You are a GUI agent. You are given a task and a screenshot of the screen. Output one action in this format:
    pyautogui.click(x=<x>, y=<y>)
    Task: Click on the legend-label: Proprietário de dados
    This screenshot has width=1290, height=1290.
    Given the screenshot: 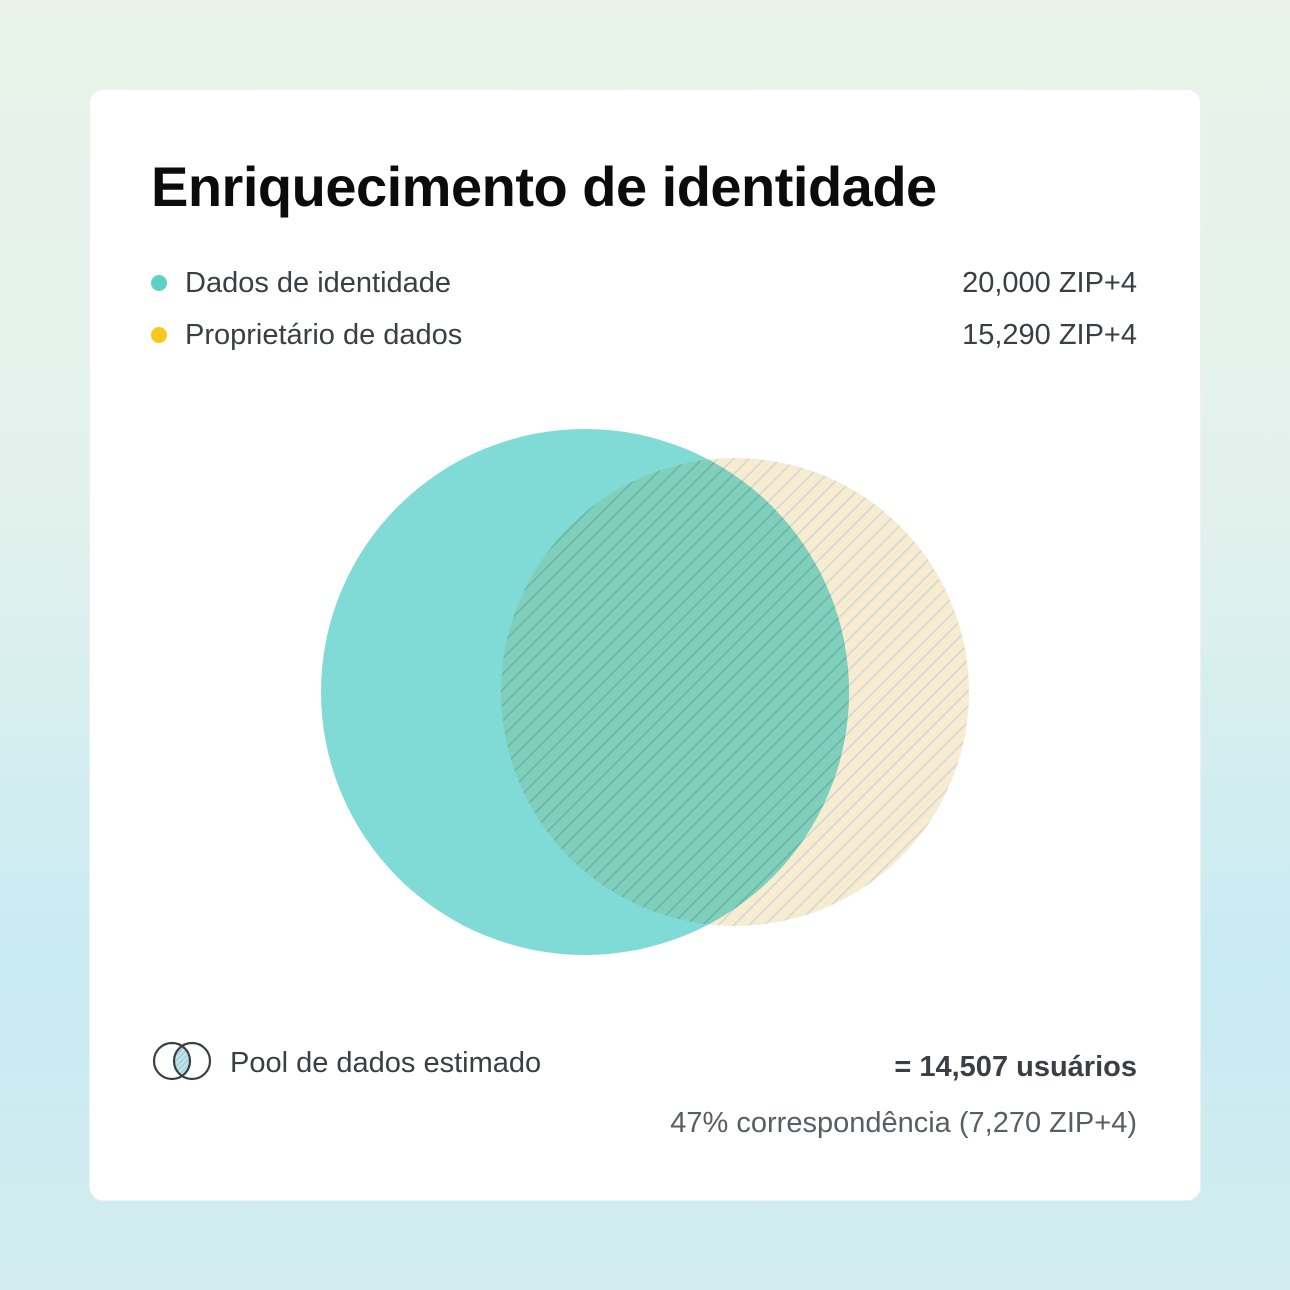 What is the action you would take?
    pyautogui.click(x=324, y=335)
    